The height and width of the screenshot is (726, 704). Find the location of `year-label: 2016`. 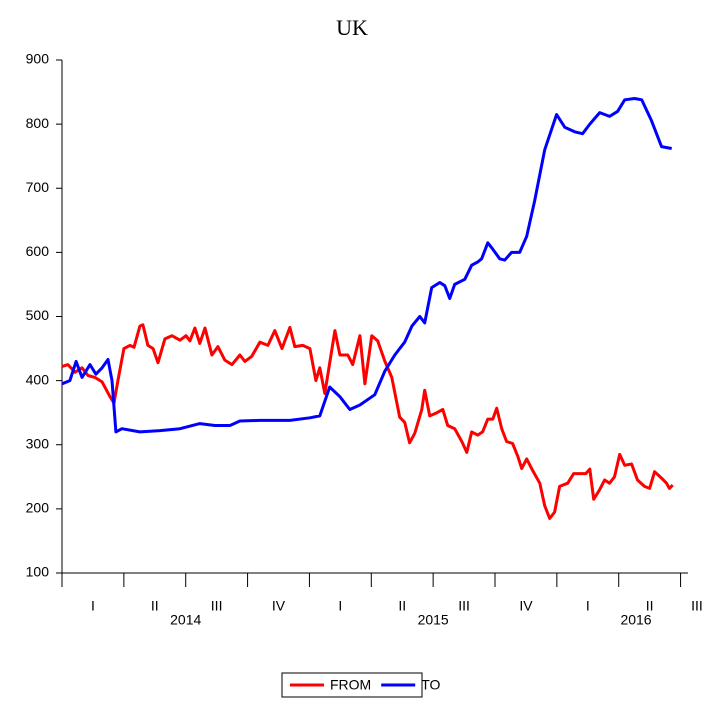

year-label: 2016 is located at coordinates (635, 620).